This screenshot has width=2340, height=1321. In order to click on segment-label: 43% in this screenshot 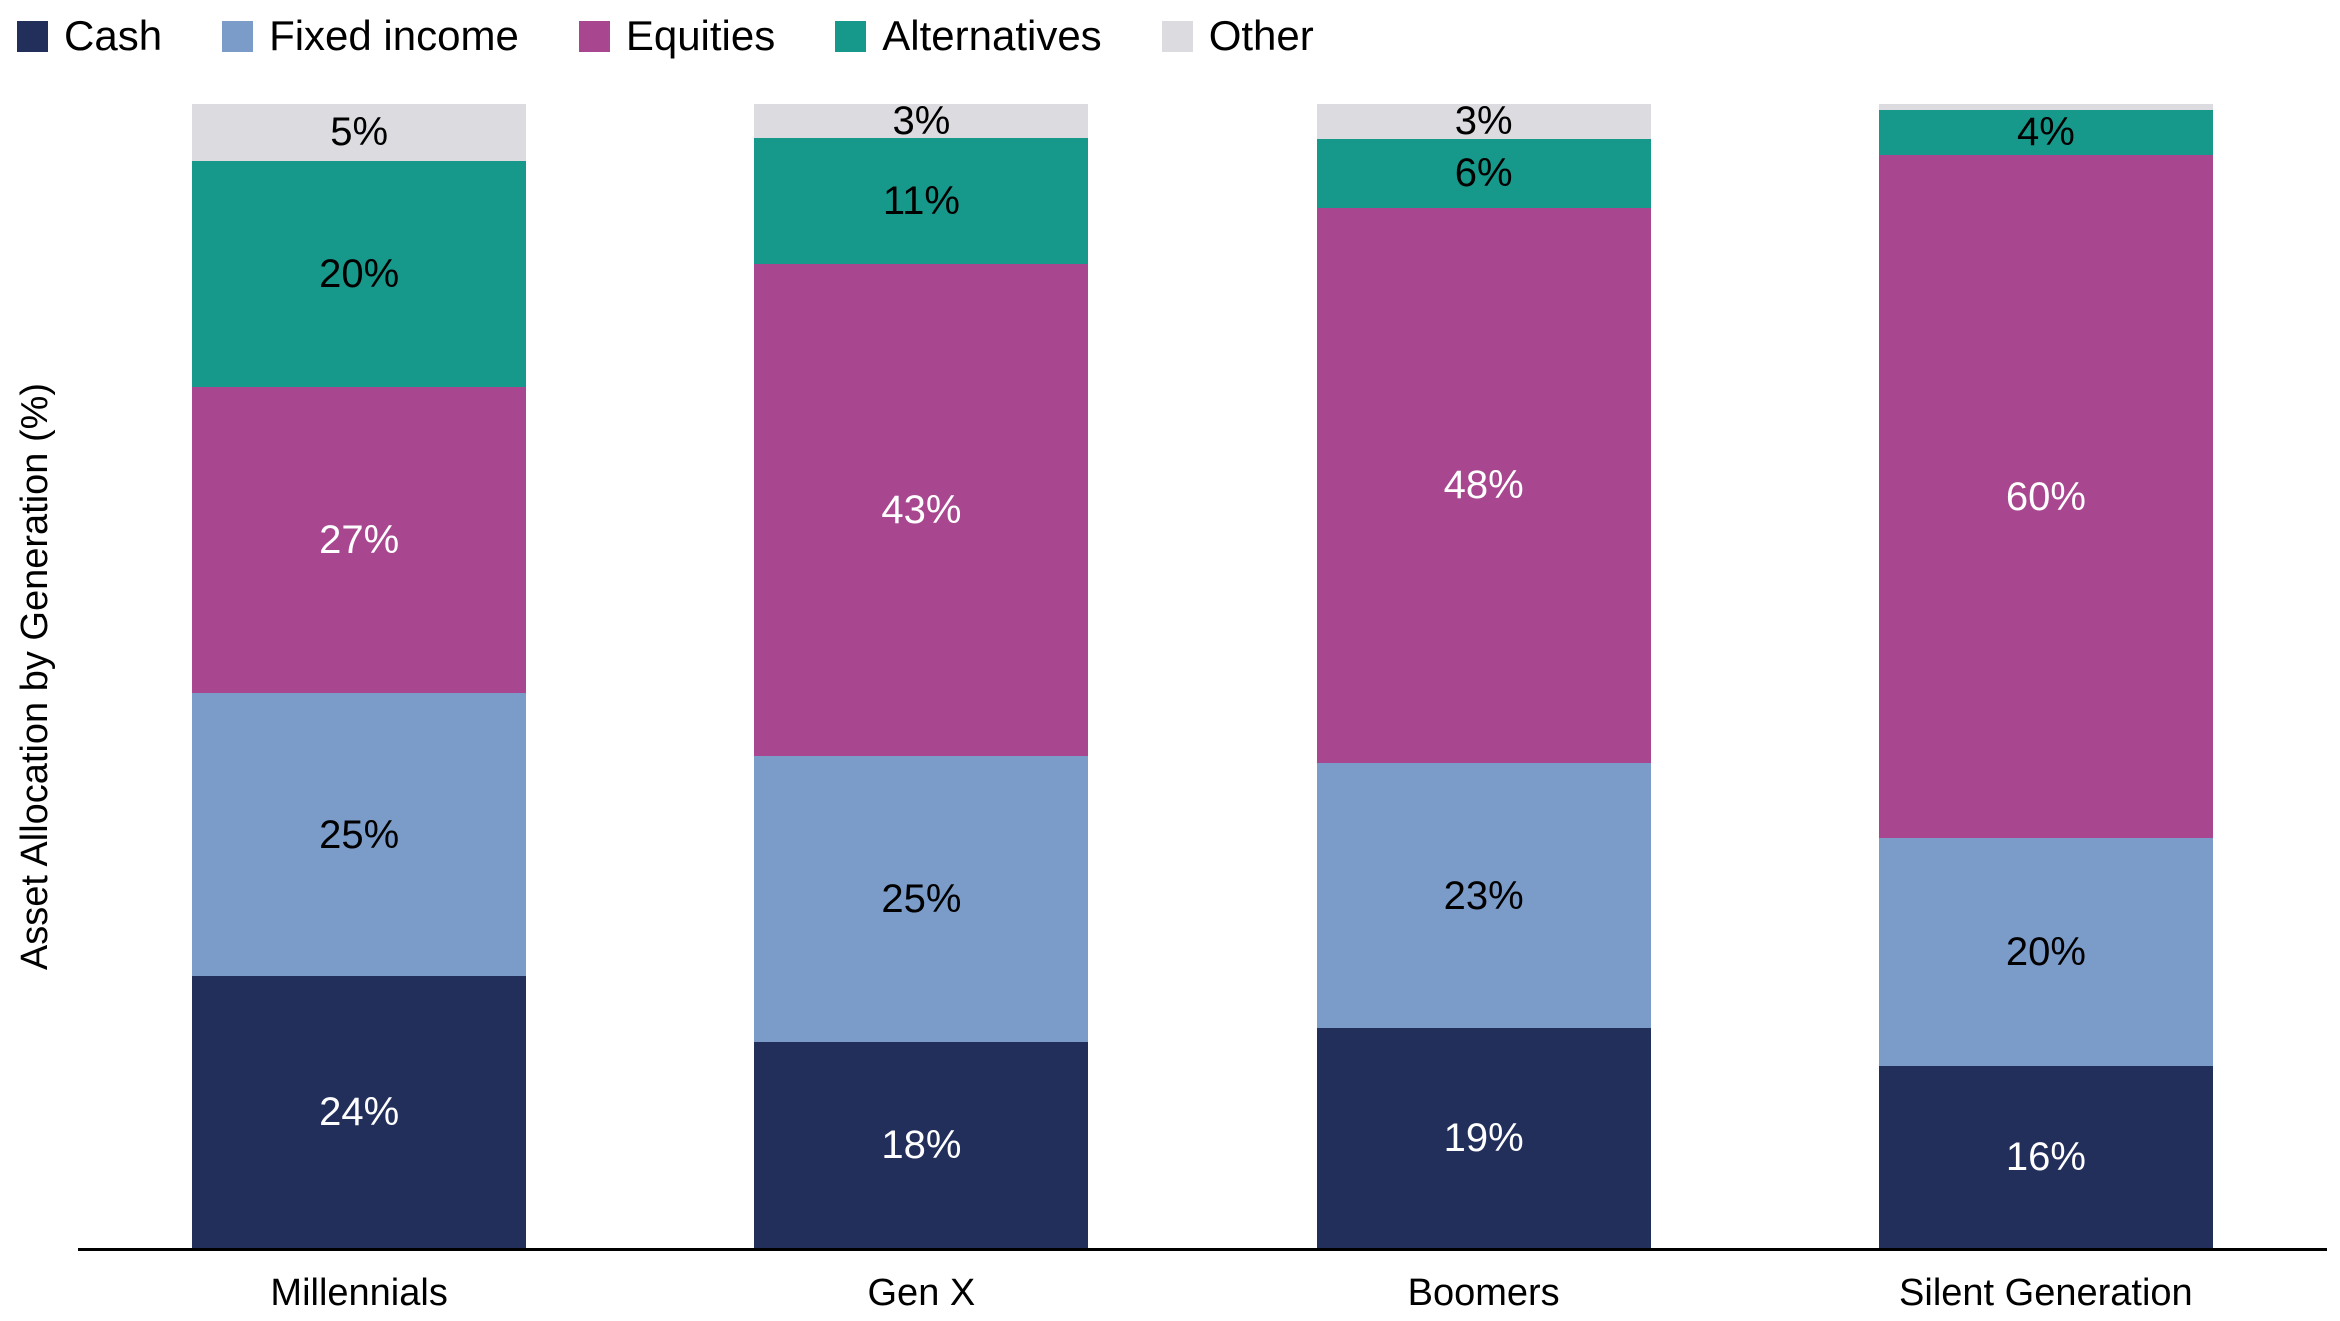, I will do `click(921, 510)`.